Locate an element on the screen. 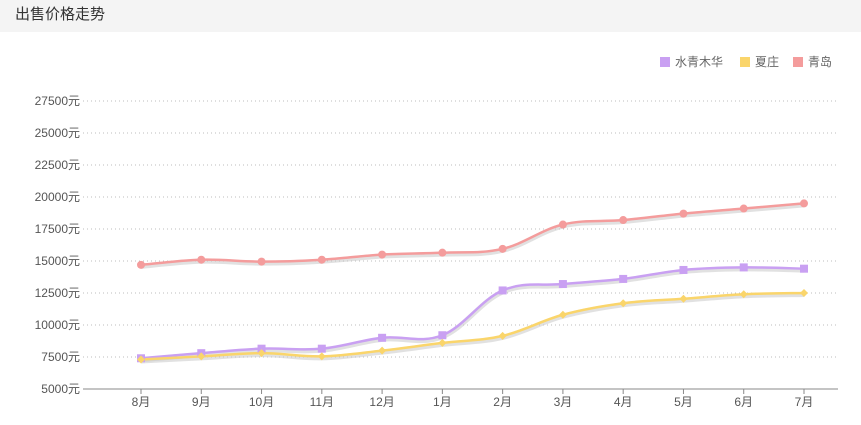 Image resolution: width=861 pixels, height=425 pixels. legend-label: 水青木华 is located at coordinates (699, 62).